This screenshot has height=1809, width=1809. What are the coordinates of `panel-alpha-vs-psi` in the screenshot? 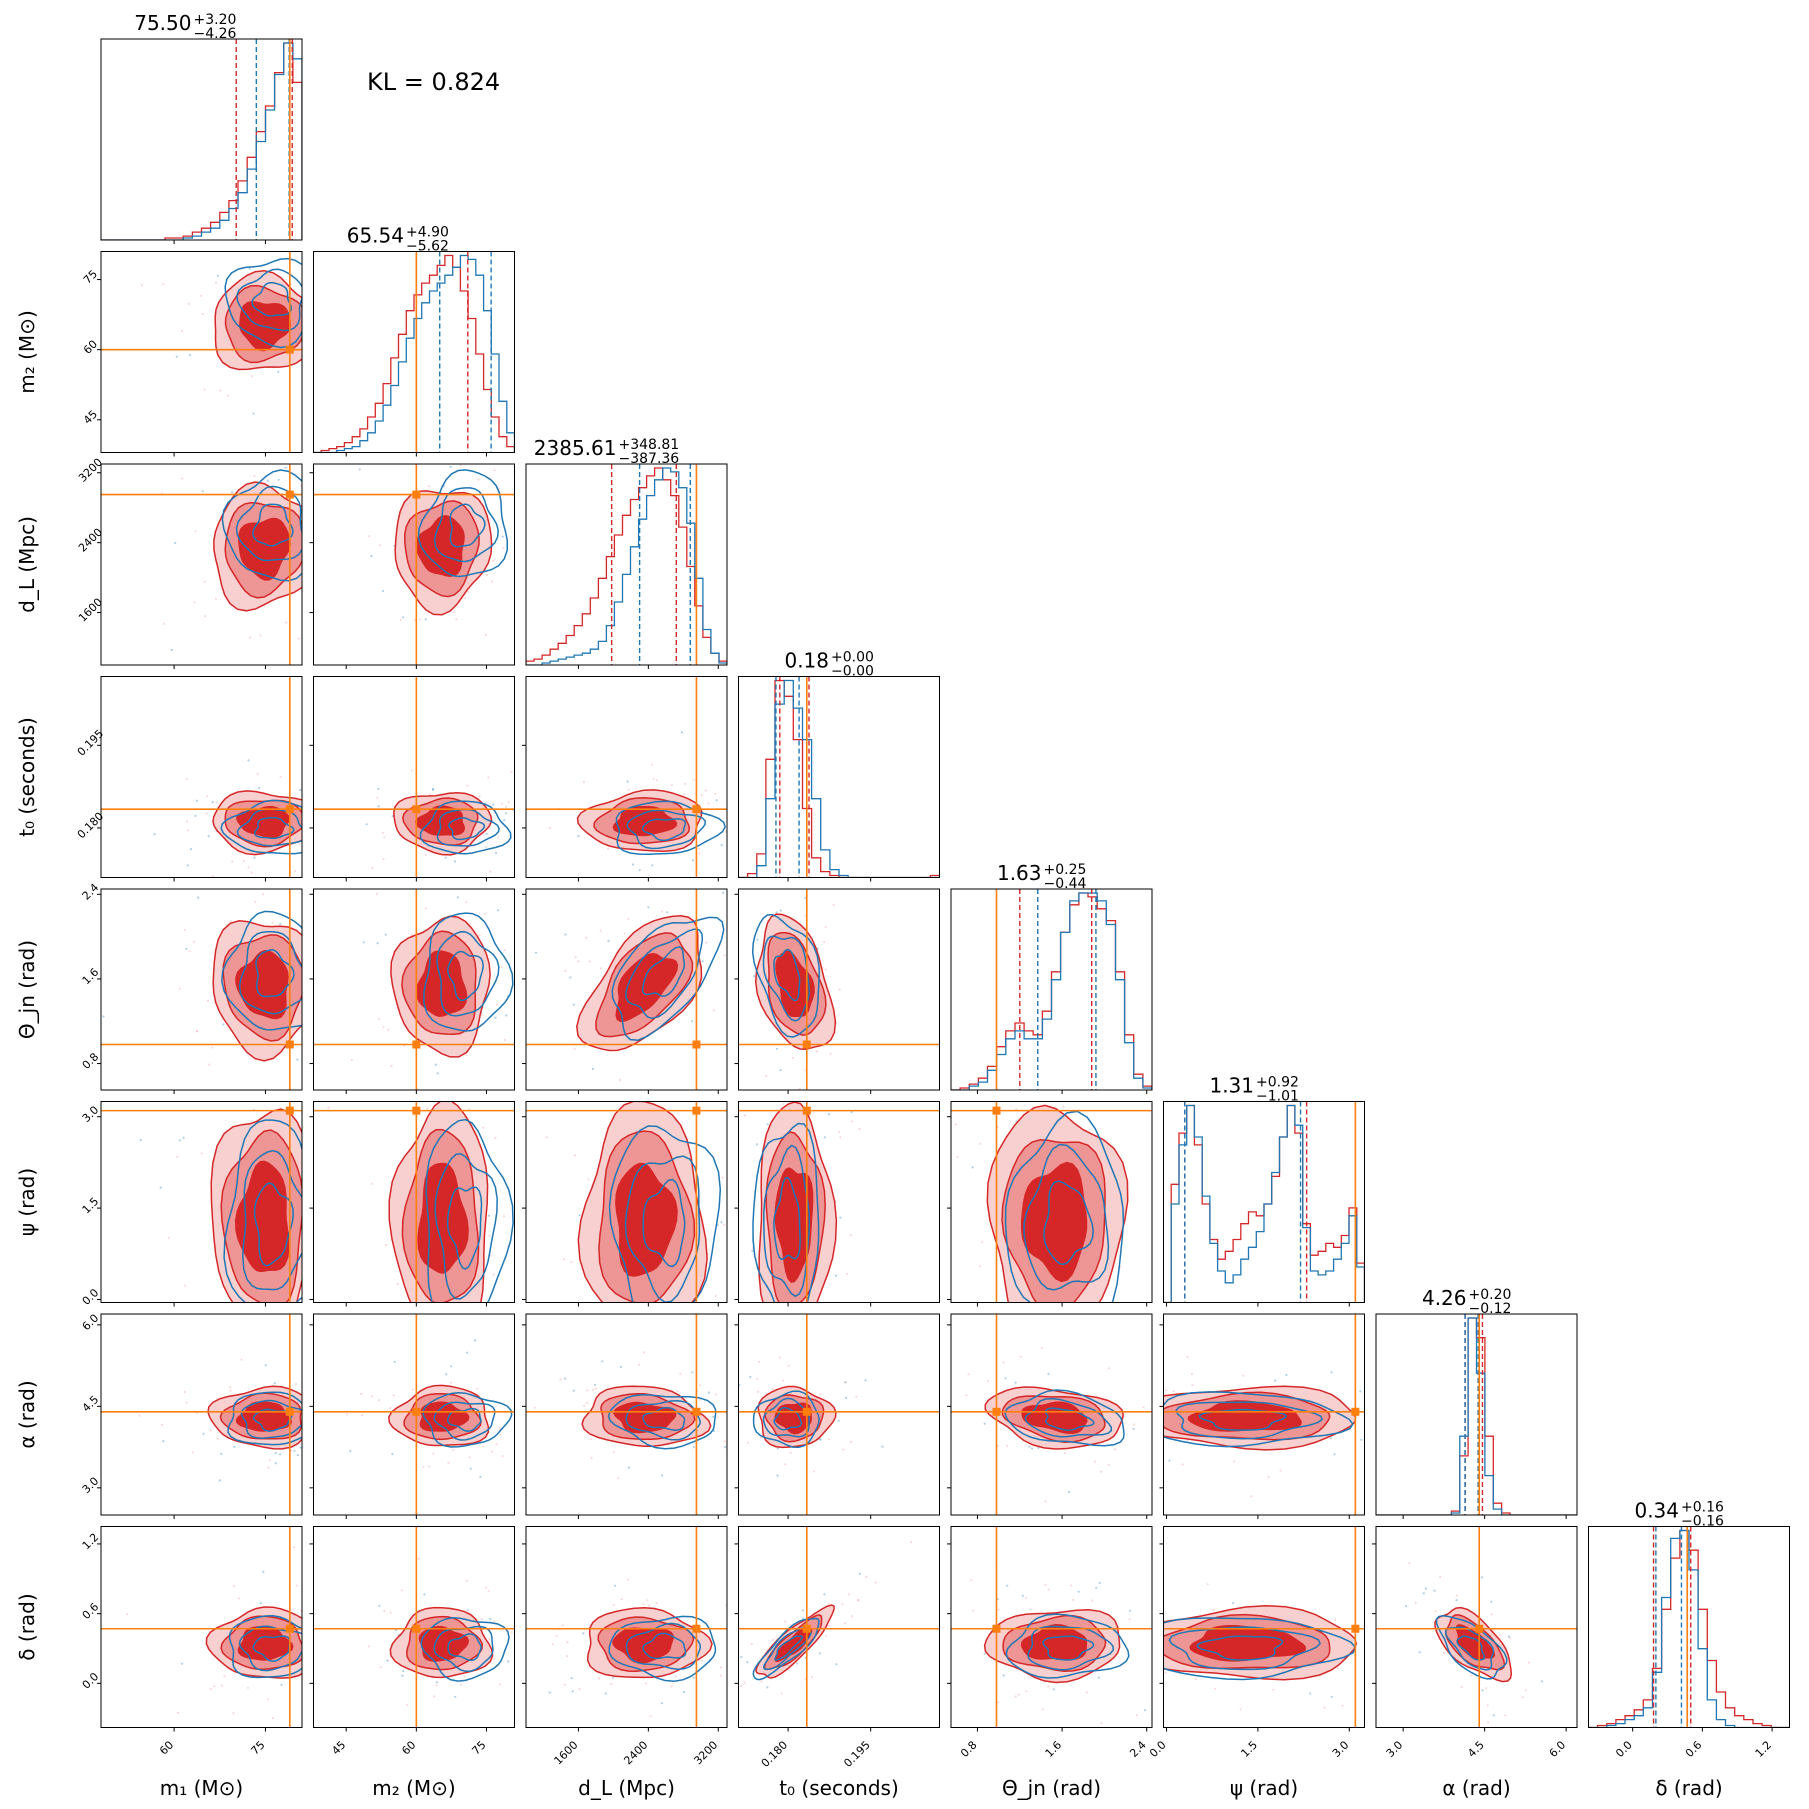 It's located at (1166, 1416).